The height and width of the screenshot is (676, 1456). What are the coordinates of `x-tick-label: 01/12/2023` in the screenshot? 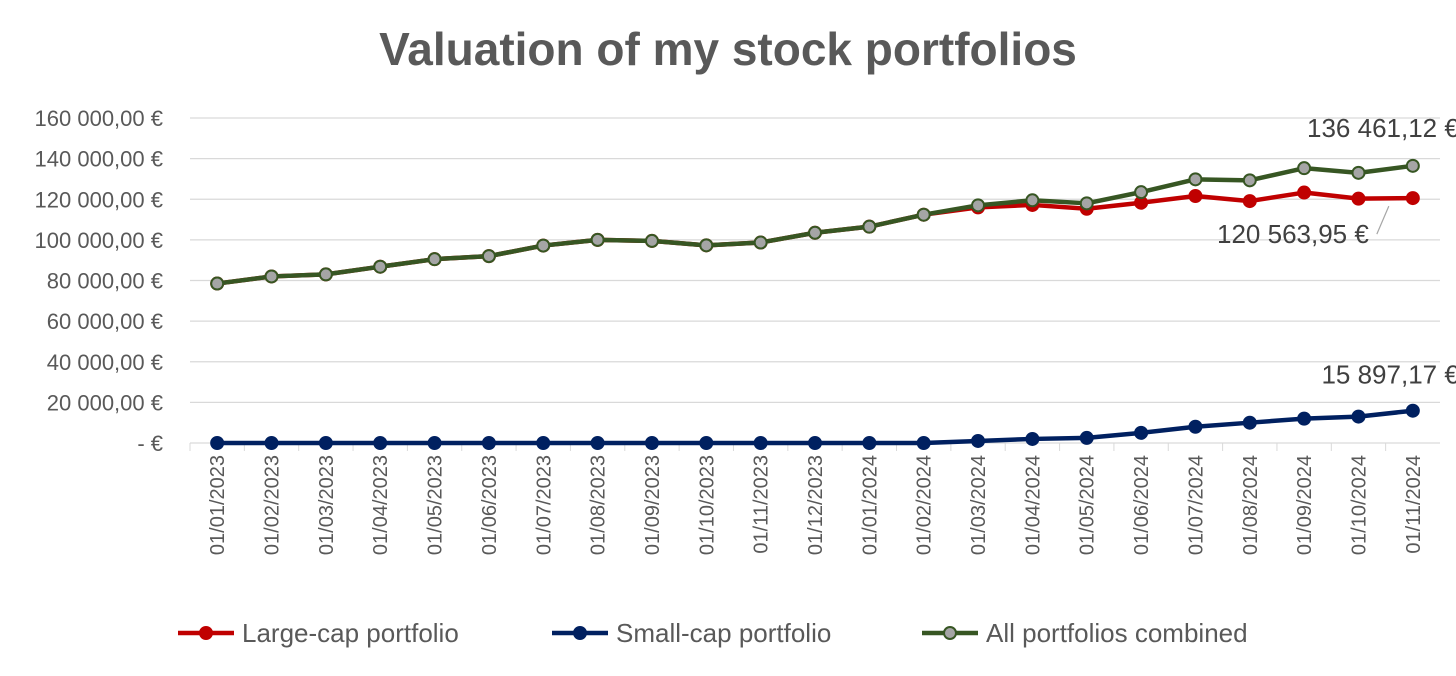 It's located at (816, 505).